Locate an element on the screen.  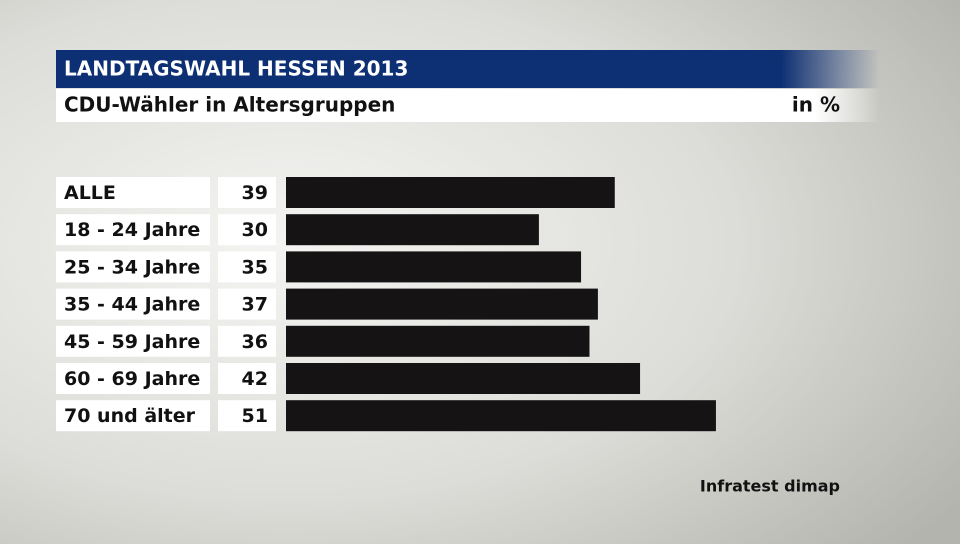
category-label: 60 - 69 Jahre is located at coordinates (132, 379).